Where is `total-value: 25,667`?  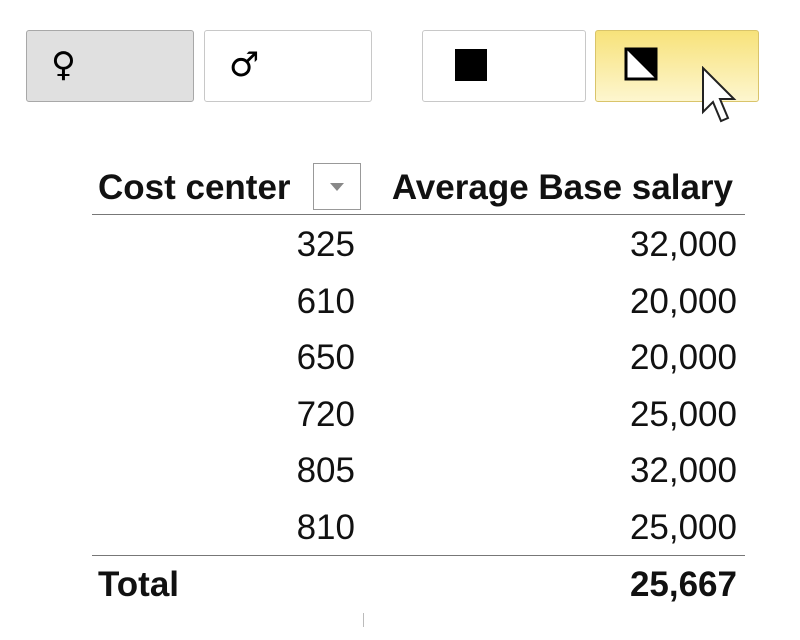
total-value: 25,667 is located at coordinates (683, 584).